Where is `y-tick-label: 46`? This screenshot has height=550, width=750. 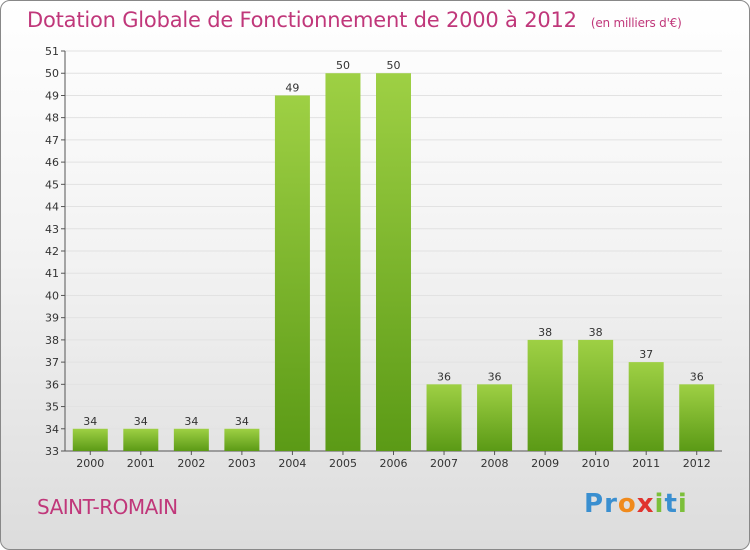
y-tick-label: 46 is located at coordinates (52, 162).